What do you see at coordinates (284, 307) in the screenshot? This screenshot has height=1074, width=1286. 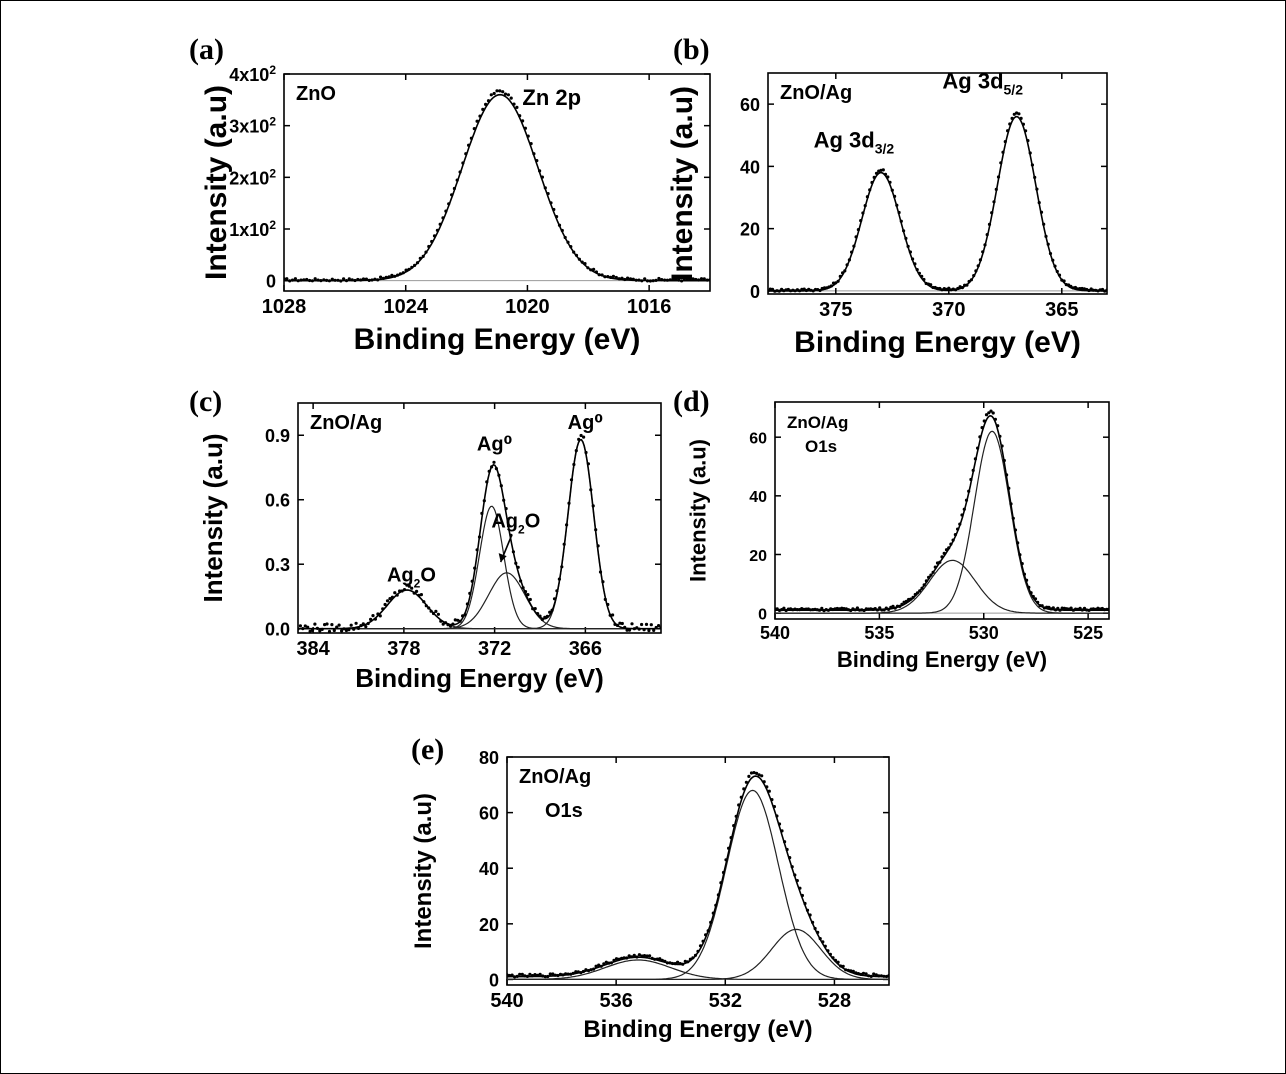 I see `x-tick-label: 1028` at bounding box center [284, 307].